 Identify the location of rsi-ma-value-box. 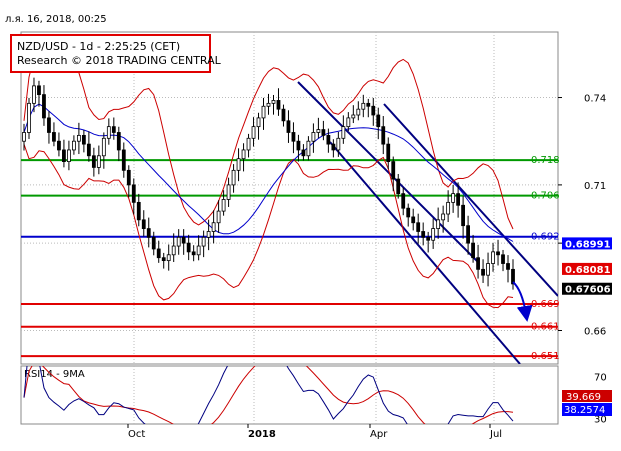
(587, 396).